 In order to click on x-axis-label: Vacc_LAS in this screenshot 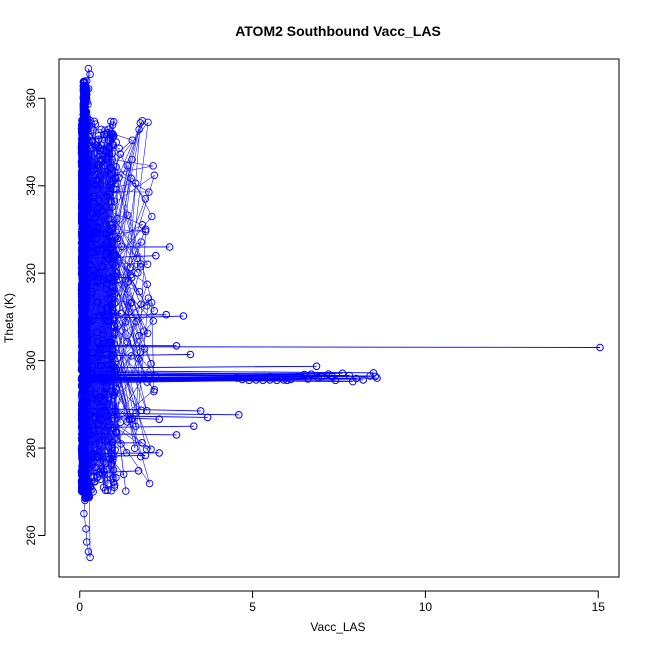, I will do `click(337, 627)`.